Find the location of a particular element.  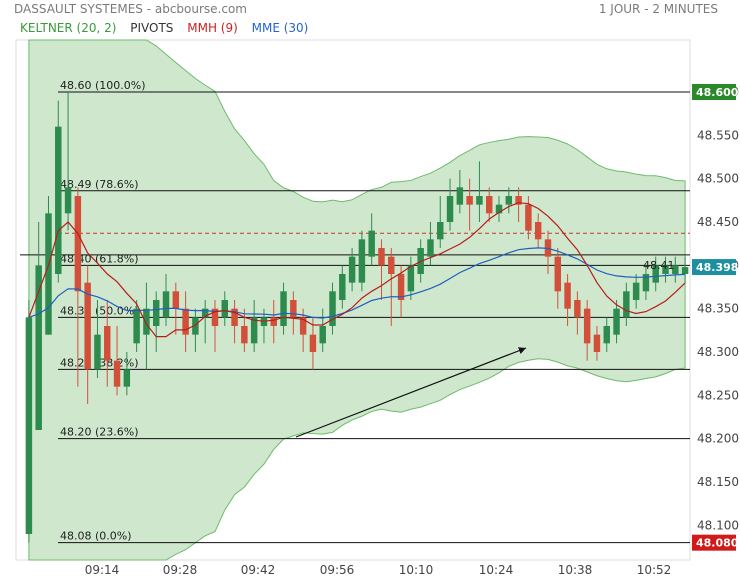

y-tick-label: 48.550 is located at coordinates (718, 135).